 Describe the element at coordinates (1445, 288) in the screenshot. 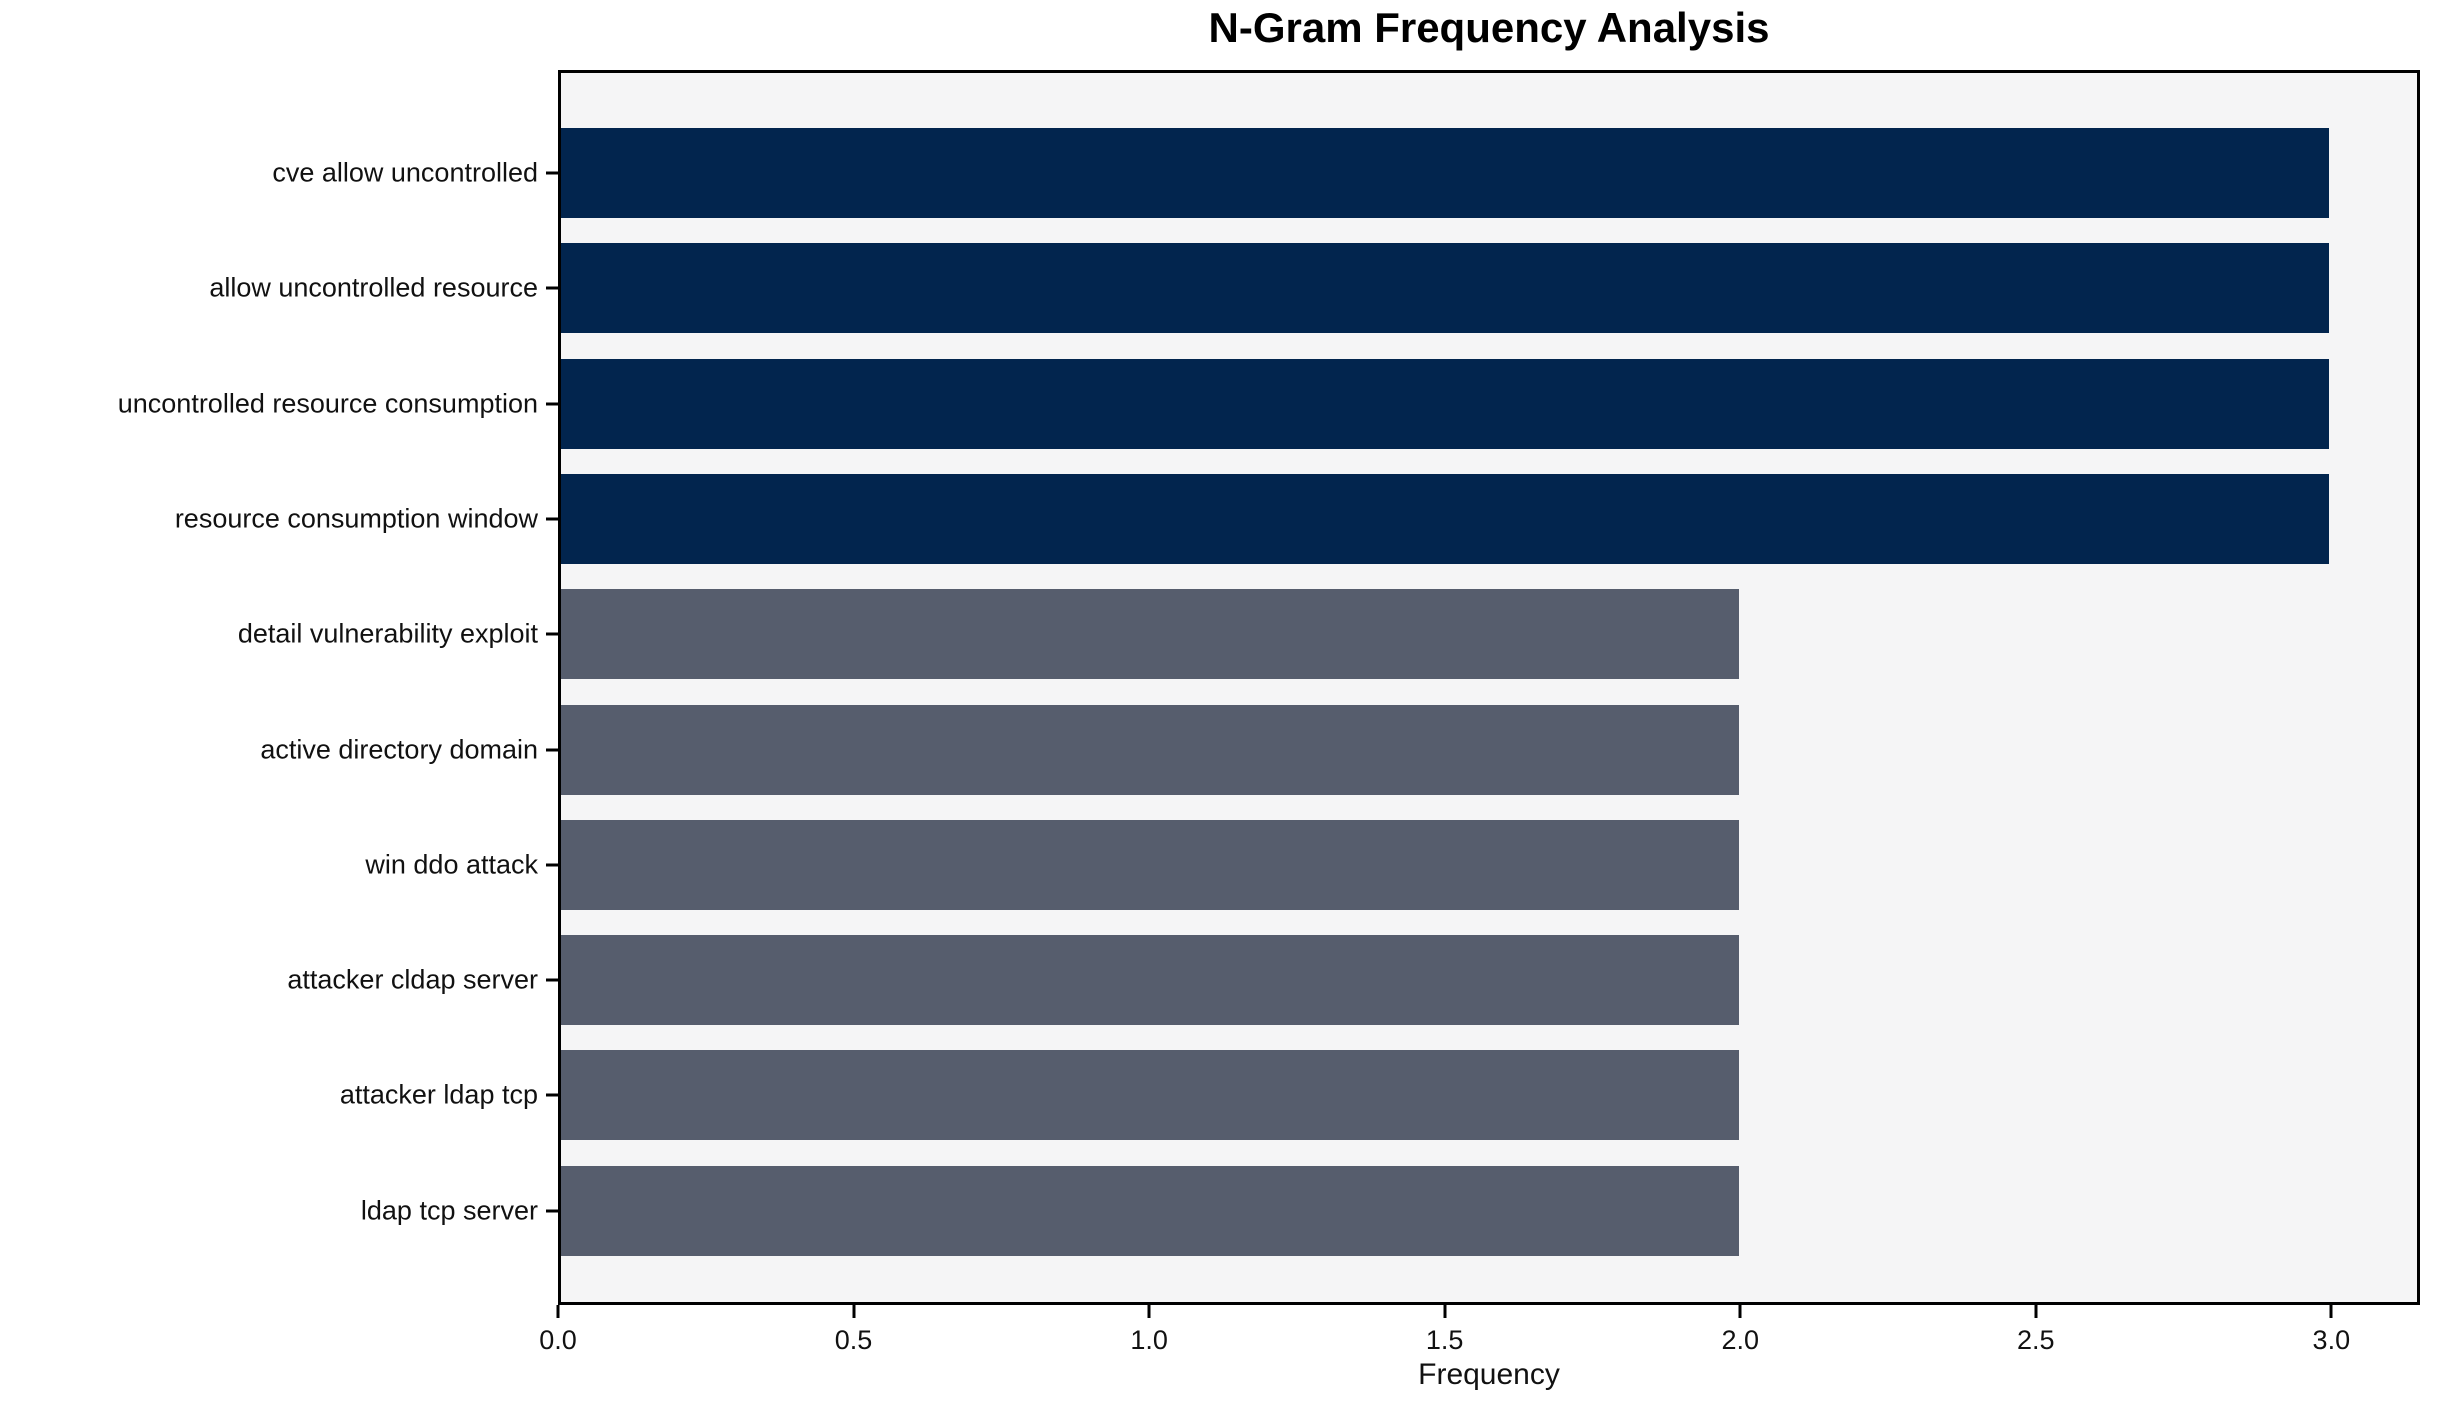

I see `bar-allow-uncontrolled-resource` at that location.